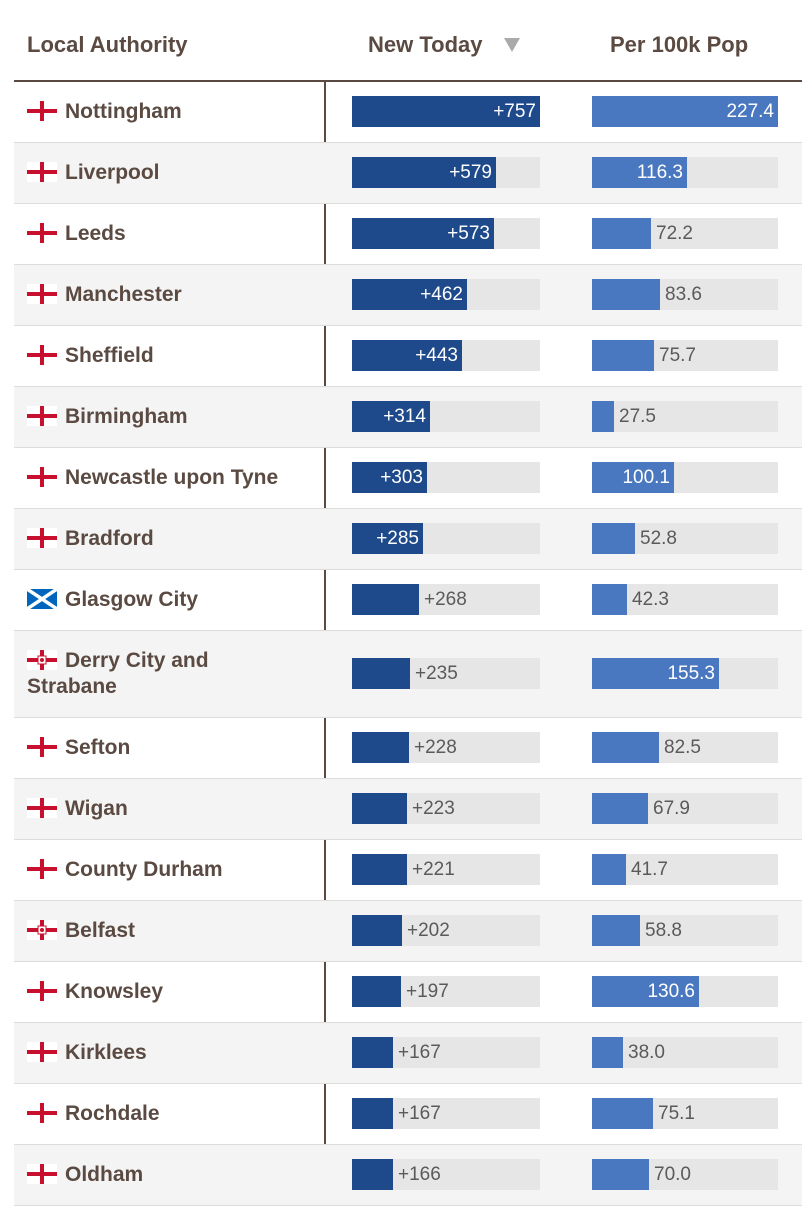  What do you see at coordinates (125, 870) in the screenshot?
I see `local-authority-name: County Durham` at bounding box center [125, 870].